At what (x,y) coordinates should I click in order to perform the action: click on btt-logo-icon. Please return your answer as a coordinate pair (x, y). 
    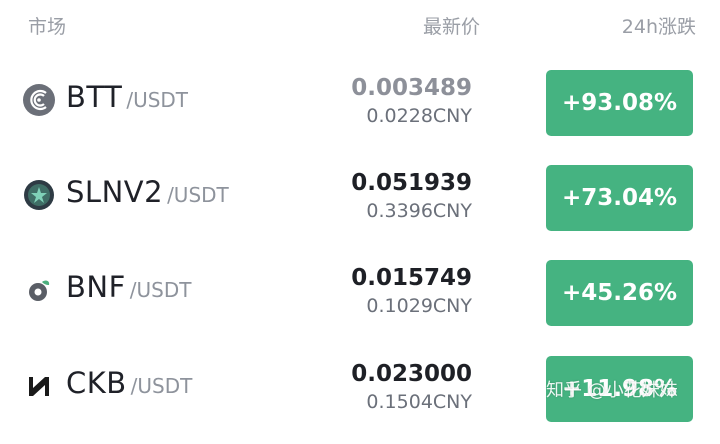
    Looking at the image, I should click on (39, 100).